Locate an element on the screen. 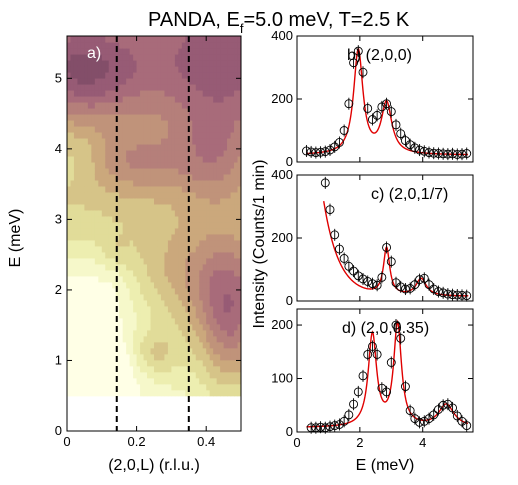 This screenshot has height=485, width=518. y-tick-label: 200 is located at coordinates (282, 324).